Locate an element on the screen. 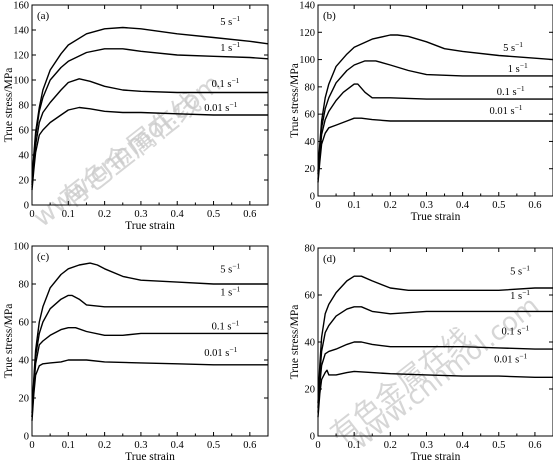 The width and height of the screenshot is (553, 467). panel-label: (b) is located at coordinates (329, 16).